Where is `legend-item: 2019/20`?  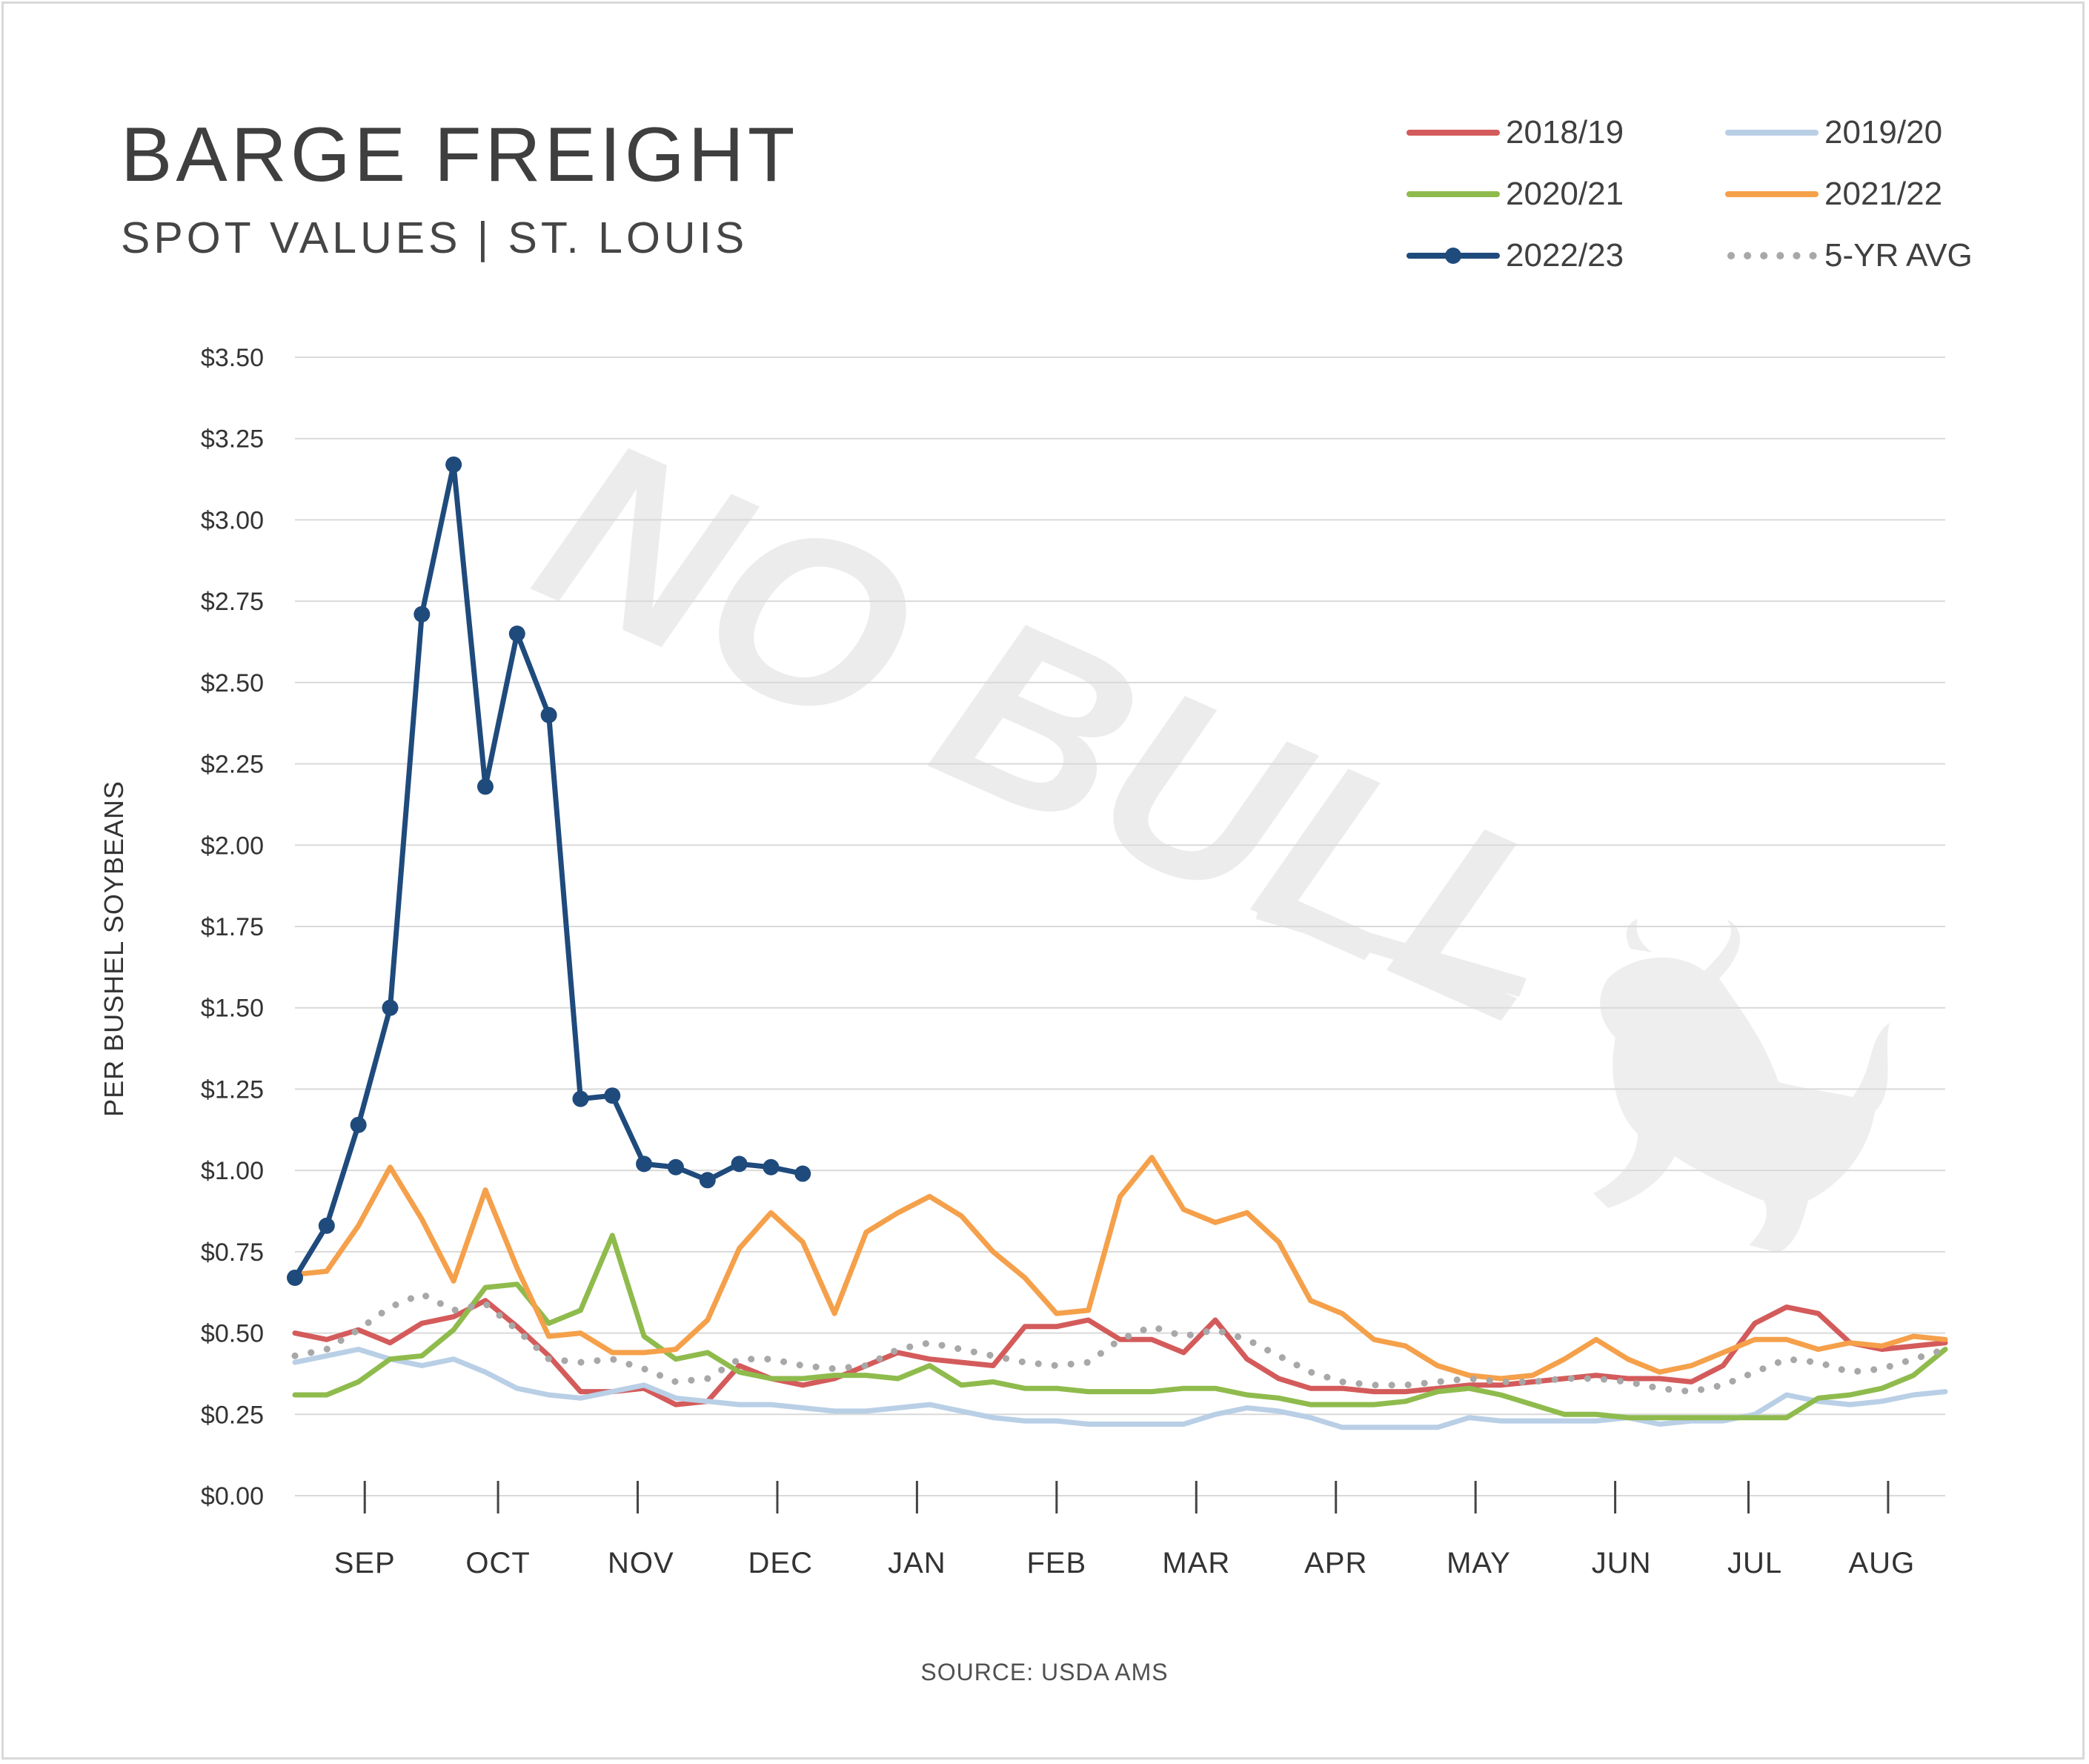
legend-item: 2019/20 is located at coordinates (1833, 133).